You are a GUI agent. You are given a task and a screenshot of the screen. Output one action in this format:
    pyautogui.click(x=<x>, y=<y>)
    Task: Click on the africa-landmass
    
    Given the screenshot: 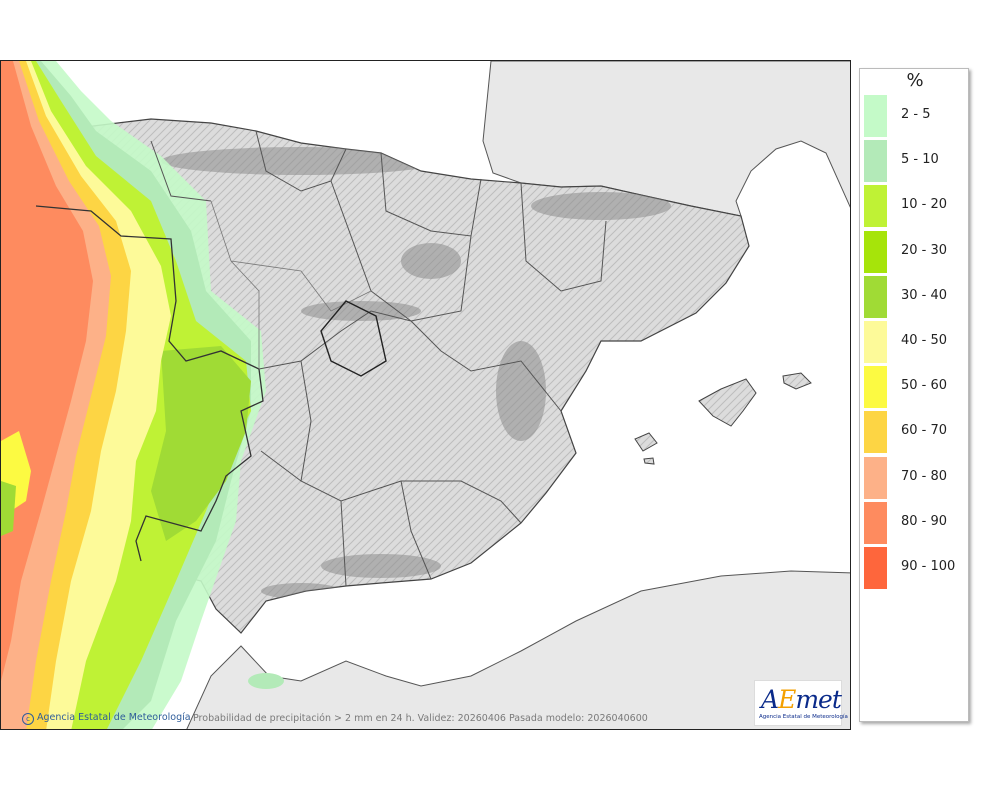 What is the action you would take?
    pyautogui.click(x=518, y=649)
    